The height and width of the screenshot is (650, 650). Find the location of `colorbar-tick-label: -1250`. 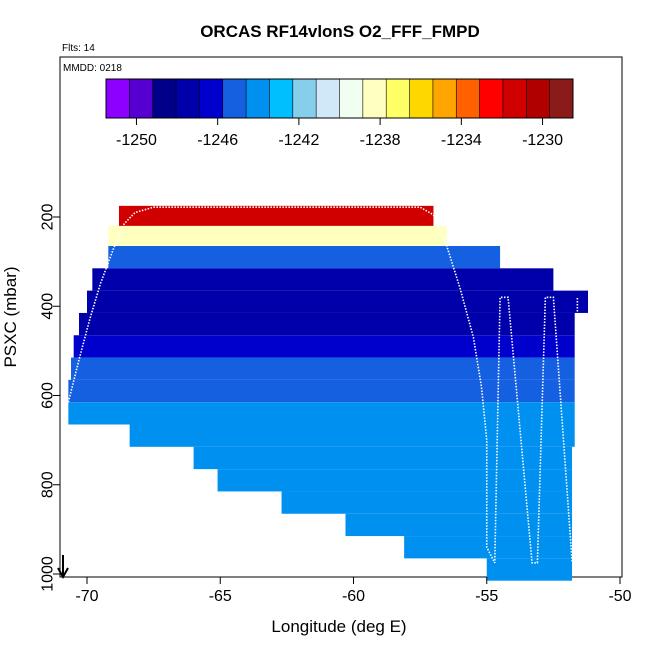

colorbar-tick-label: -1250 is located at coordinates (136, 140).